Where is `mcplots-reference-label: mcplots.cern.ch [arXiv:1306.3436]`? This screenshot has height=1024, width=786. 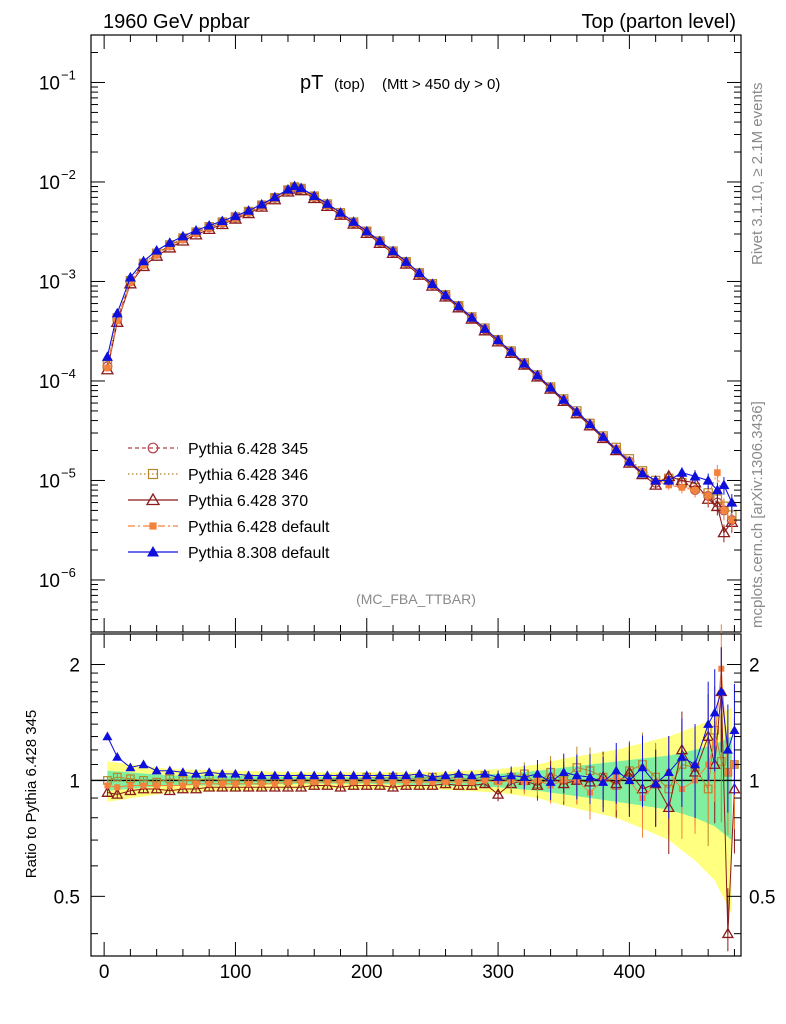
mcplots-reference-label: mcplots.cern.ch [arXiv:1306.3436] is located at coordinates (757, 514).